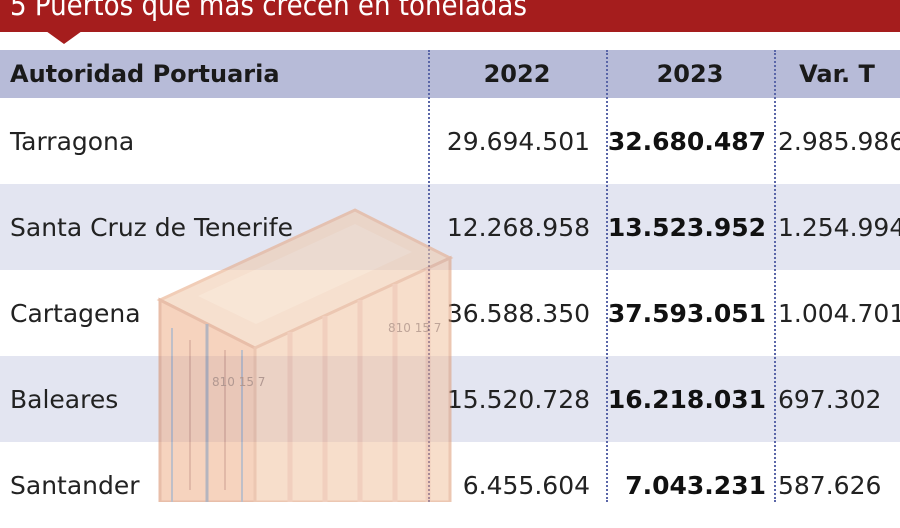 This screenshot has height=528, width=900. I want to click on tonnage-2023: 37.593.051, so click(686, 313).